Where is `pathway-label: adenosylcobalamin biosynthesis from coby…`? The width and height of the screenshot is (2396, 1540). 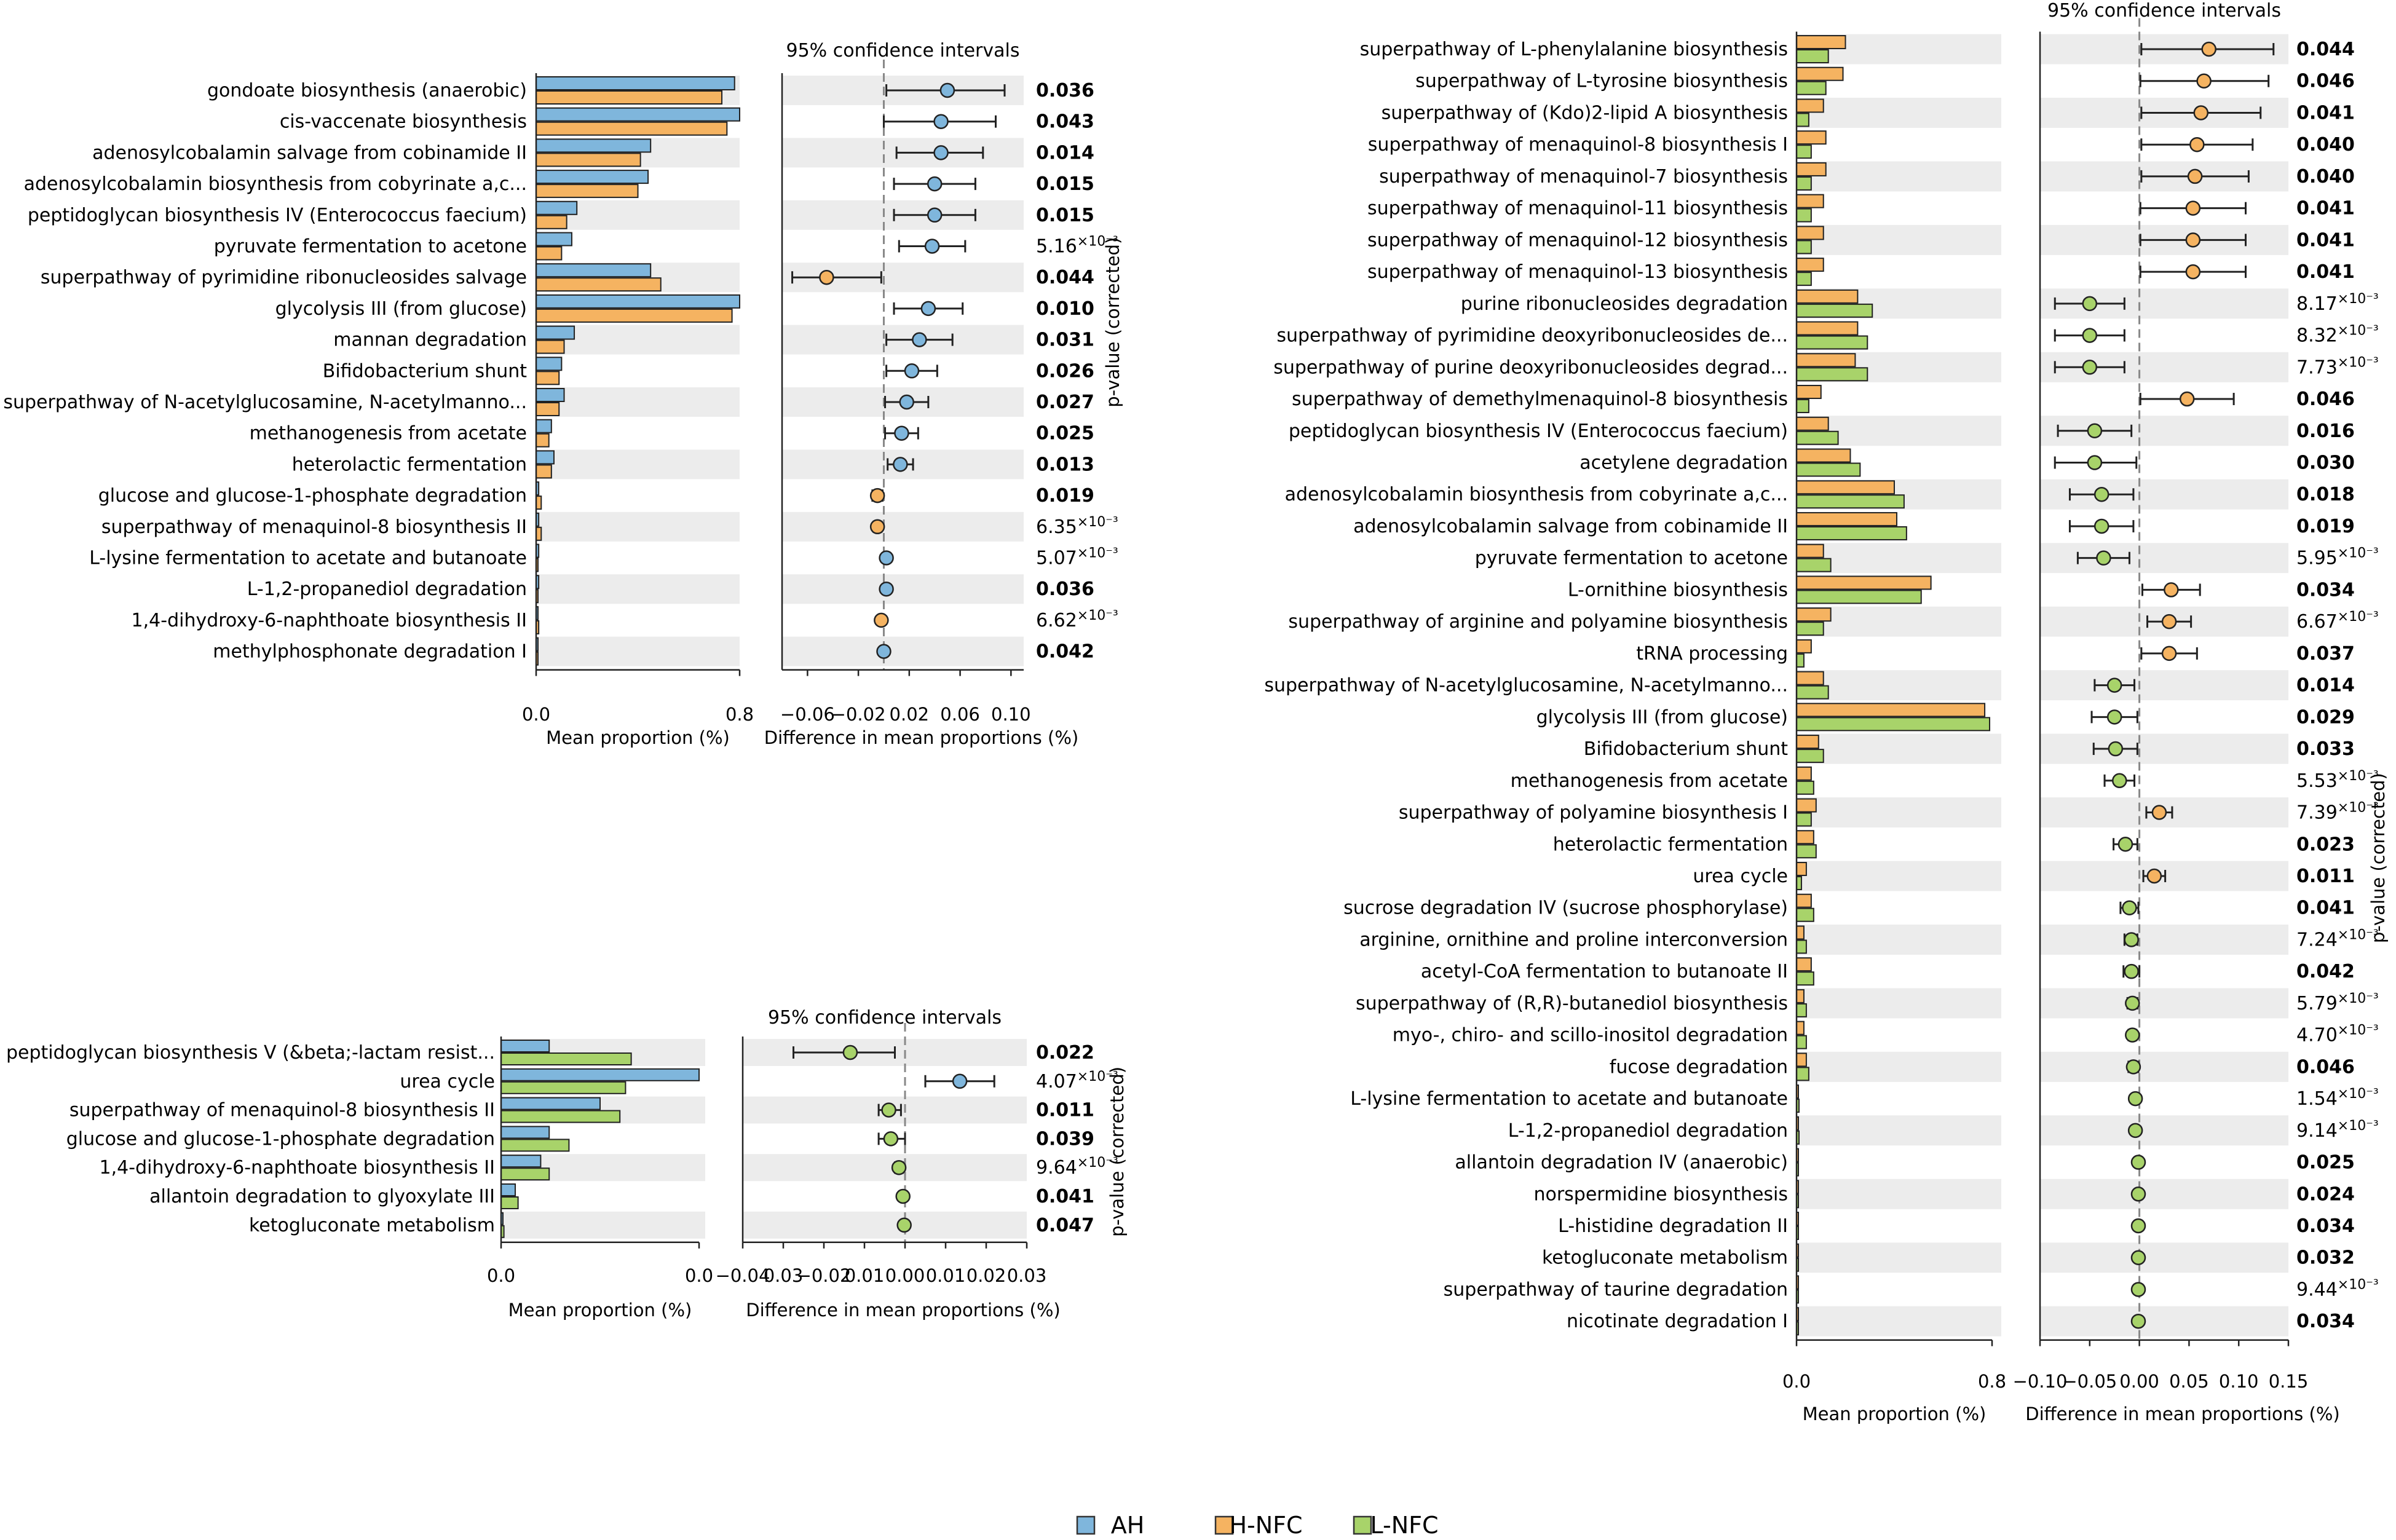
pathway-label: adenosylcobalamin biosynthesis from coby… is located at coordinates (1536, 494).